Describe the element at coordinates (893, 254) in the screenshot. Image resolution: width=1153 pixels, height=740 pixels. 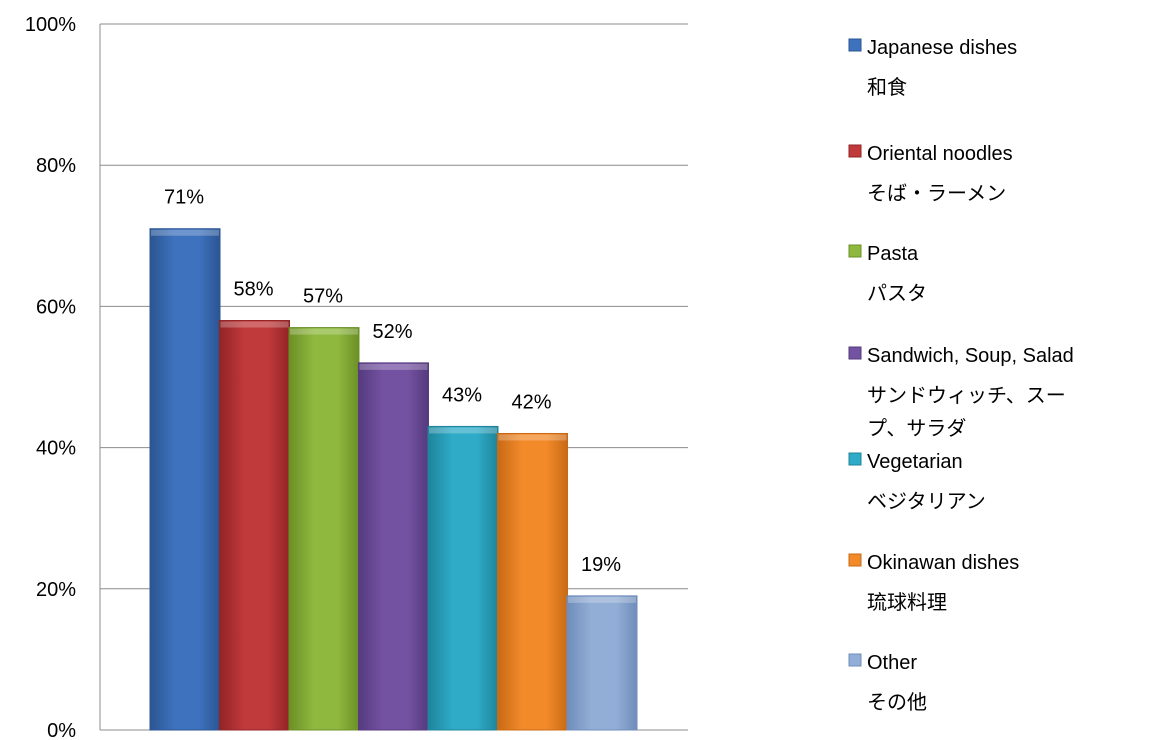
I see `legend-label-en: Pasta` at that location.